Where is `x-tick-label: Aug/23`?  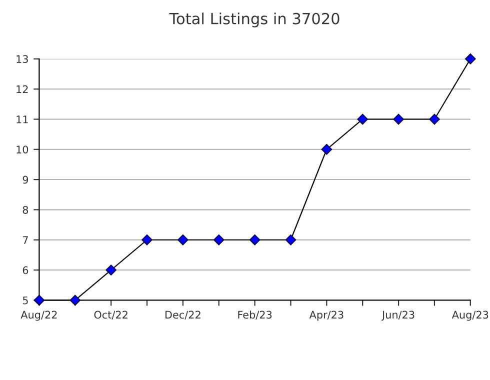 x-tick-label: Aug/23 is located at coordinates (470, 315).